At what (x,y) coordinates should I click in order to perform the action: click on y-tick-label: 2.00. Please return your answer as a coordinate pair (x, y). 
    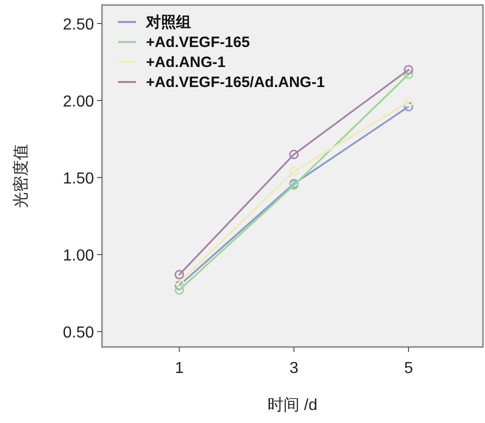
    Looking at the image, I should click on (78, 102).